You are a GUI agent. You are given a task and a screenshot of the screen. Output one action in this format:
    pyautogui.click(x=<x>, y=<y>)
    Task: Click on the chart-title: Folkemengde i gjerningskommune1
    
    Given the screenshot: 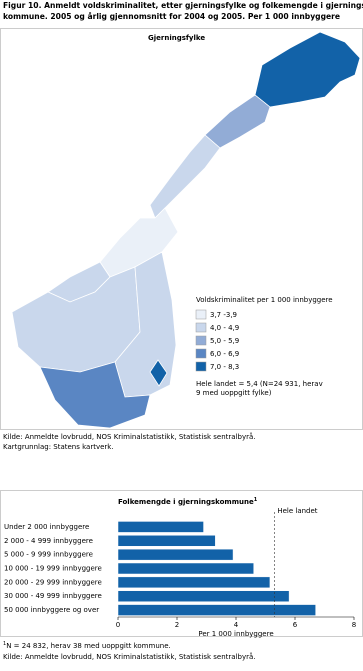 What is the action you would take?
    pyautogui.click(x=188, y=502)
    